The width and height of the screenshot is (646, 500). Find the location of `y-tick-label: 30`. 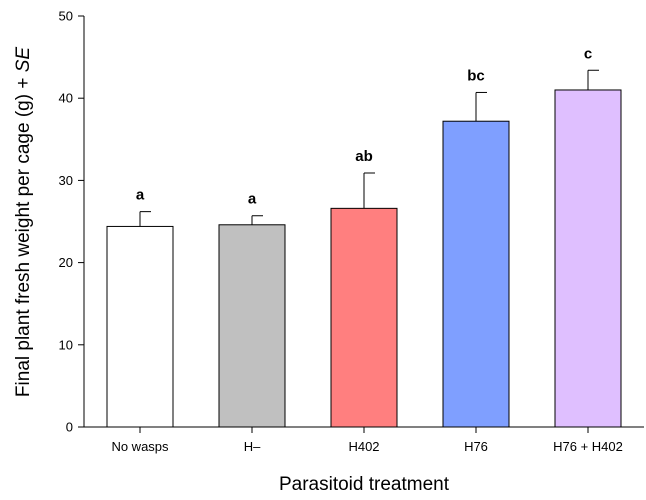

y-tick-label: 30 is located at coordinates (66, 180).